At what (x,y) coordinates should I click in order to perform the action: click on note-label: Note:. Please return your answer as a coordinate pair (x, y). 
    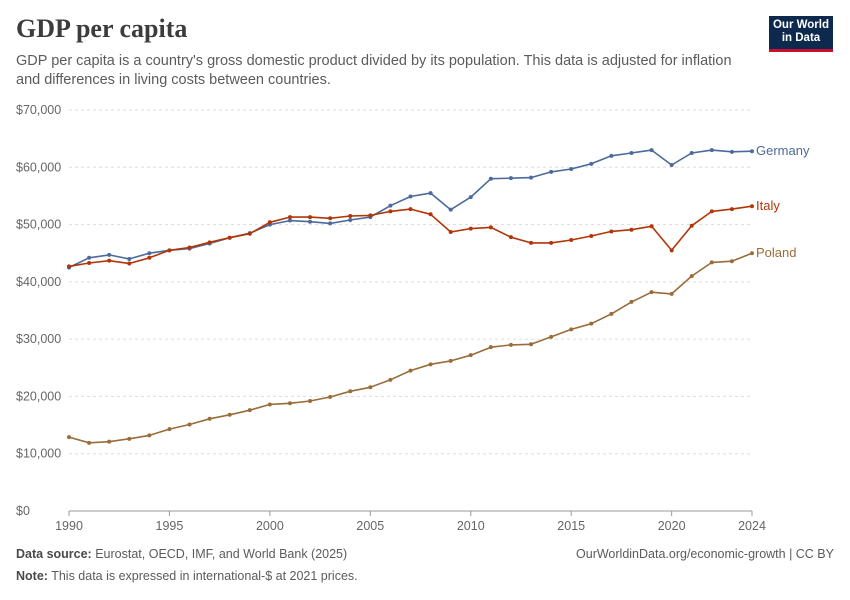
    Looking at the image, I should click on (32, 576).